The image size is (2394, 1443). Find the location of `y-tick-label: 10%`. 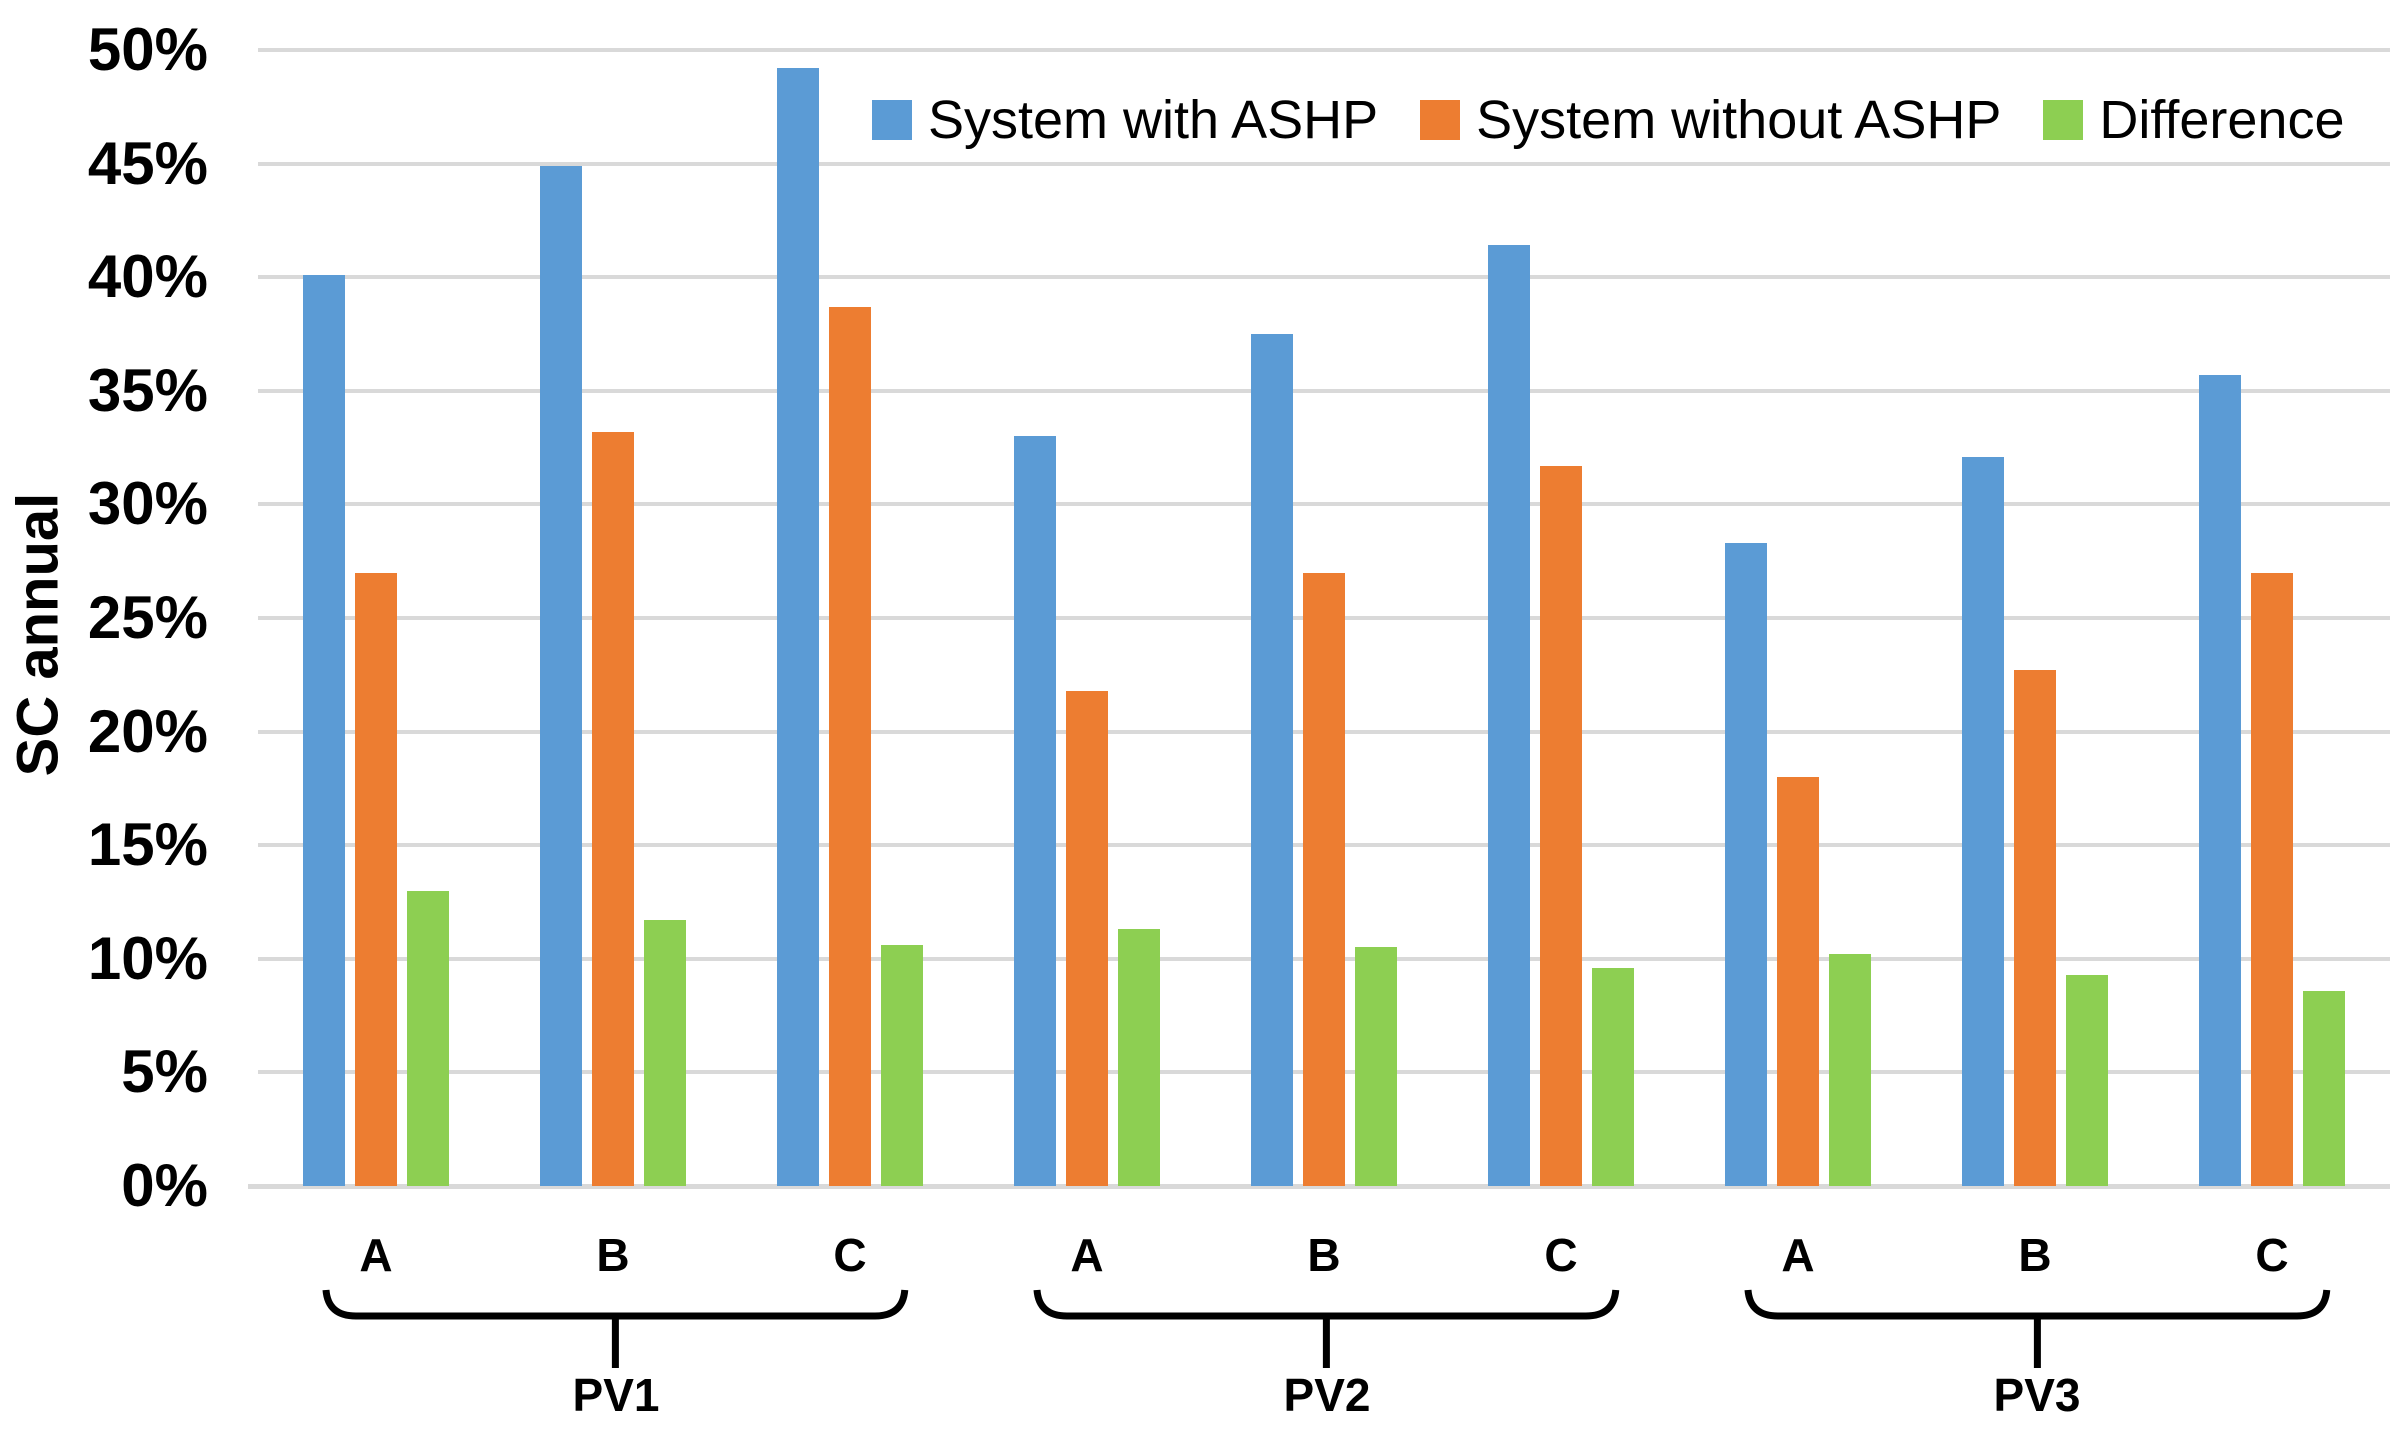

y-tick-label: 10% is located at coordinates (147, 958).